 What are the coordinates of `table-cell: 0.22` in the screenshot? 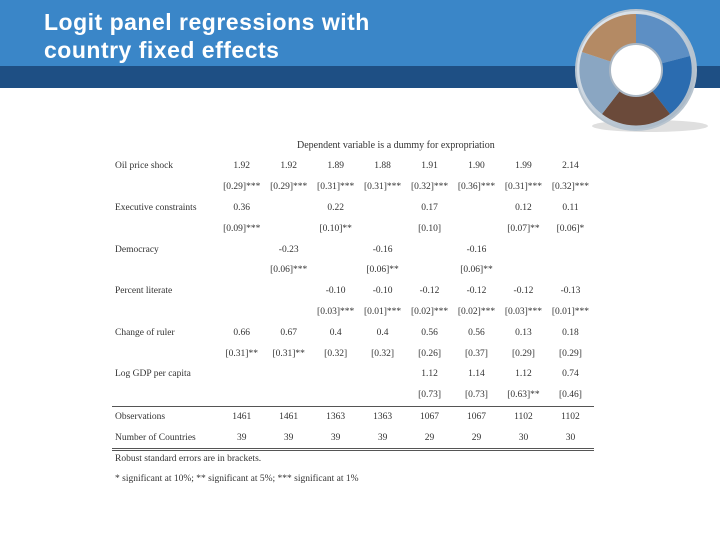 It's located at (335, 207).